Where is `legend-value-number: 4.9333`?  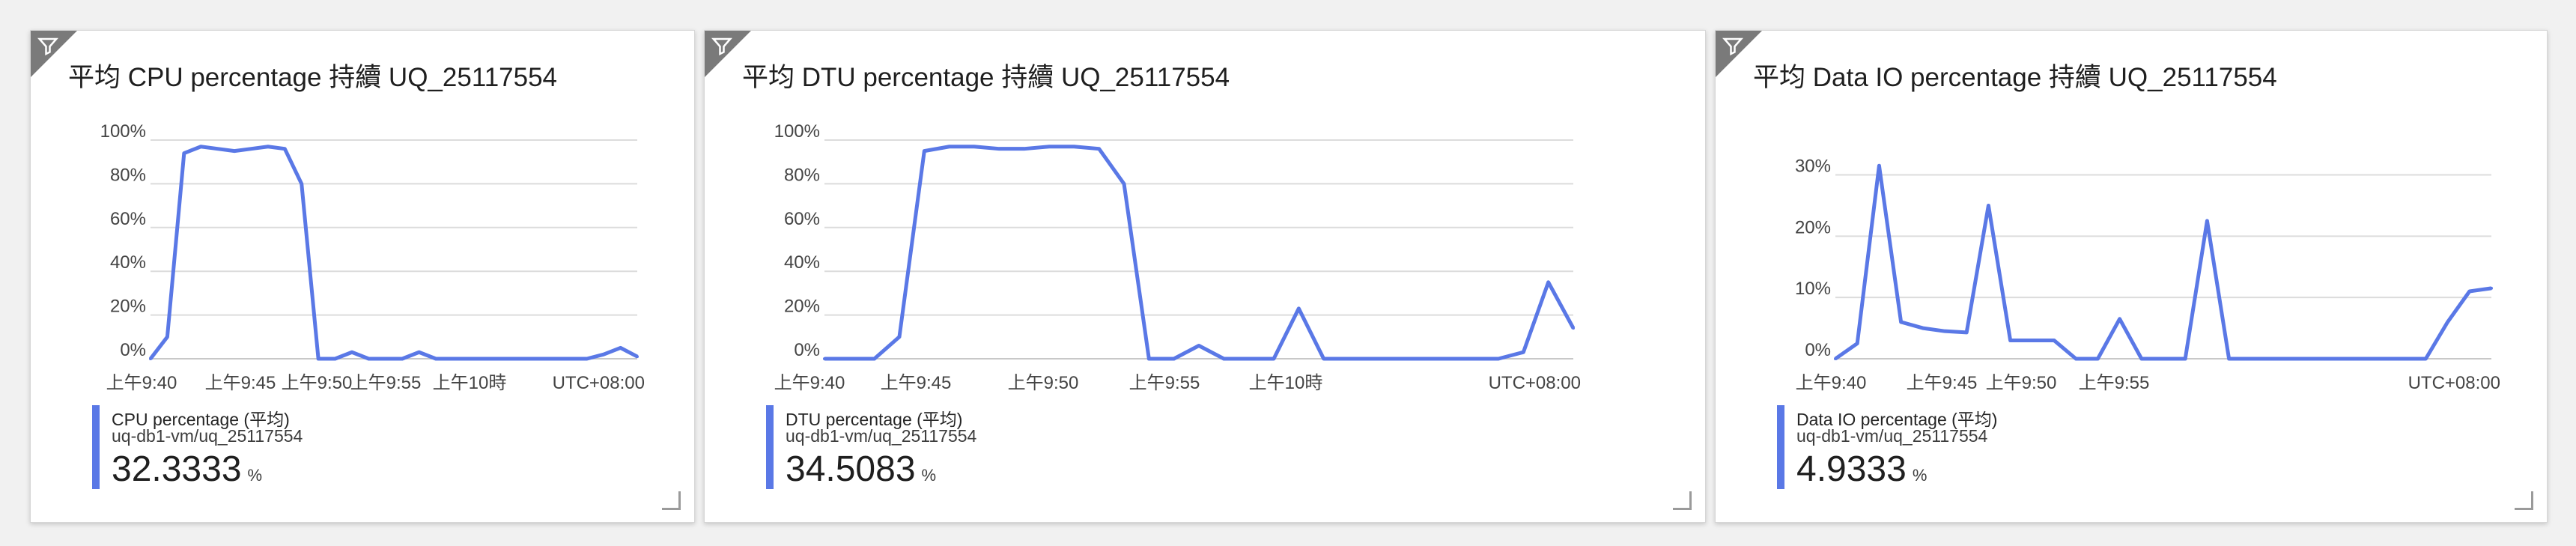
legend-value-number: 4.9333 is located at coordinates (1851, 469).